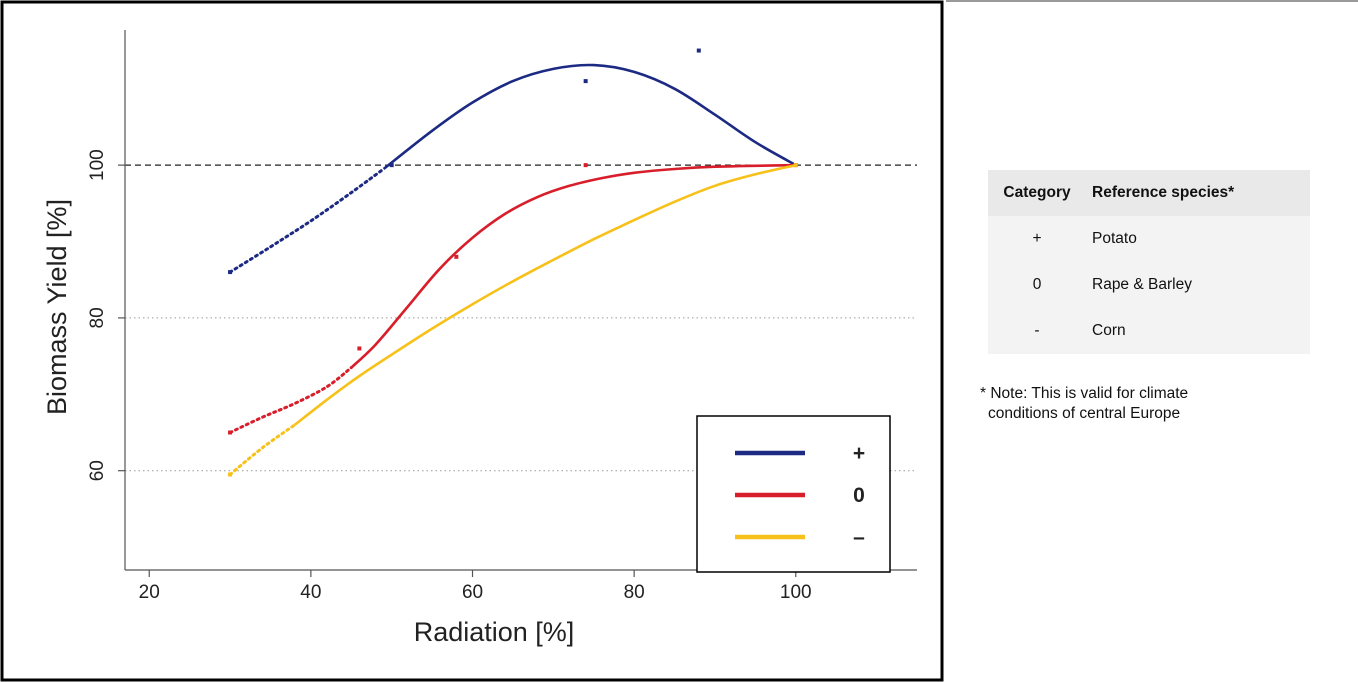 Image resolution: width=1358 pixels, height=682 pixels. I want to click on category-cell: 0, so click(1037, 285).